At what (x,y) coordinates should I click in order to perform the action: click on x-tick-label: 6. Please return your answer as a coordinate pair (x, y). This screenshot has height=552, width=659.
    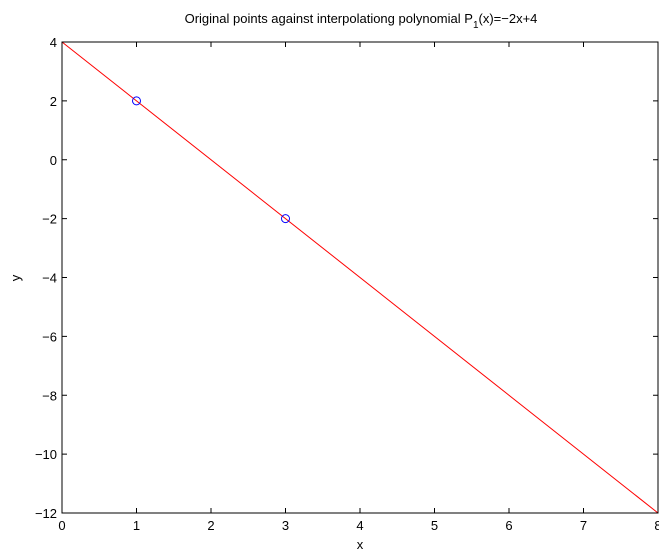
    Looking at the image, I should click on (508, 525).